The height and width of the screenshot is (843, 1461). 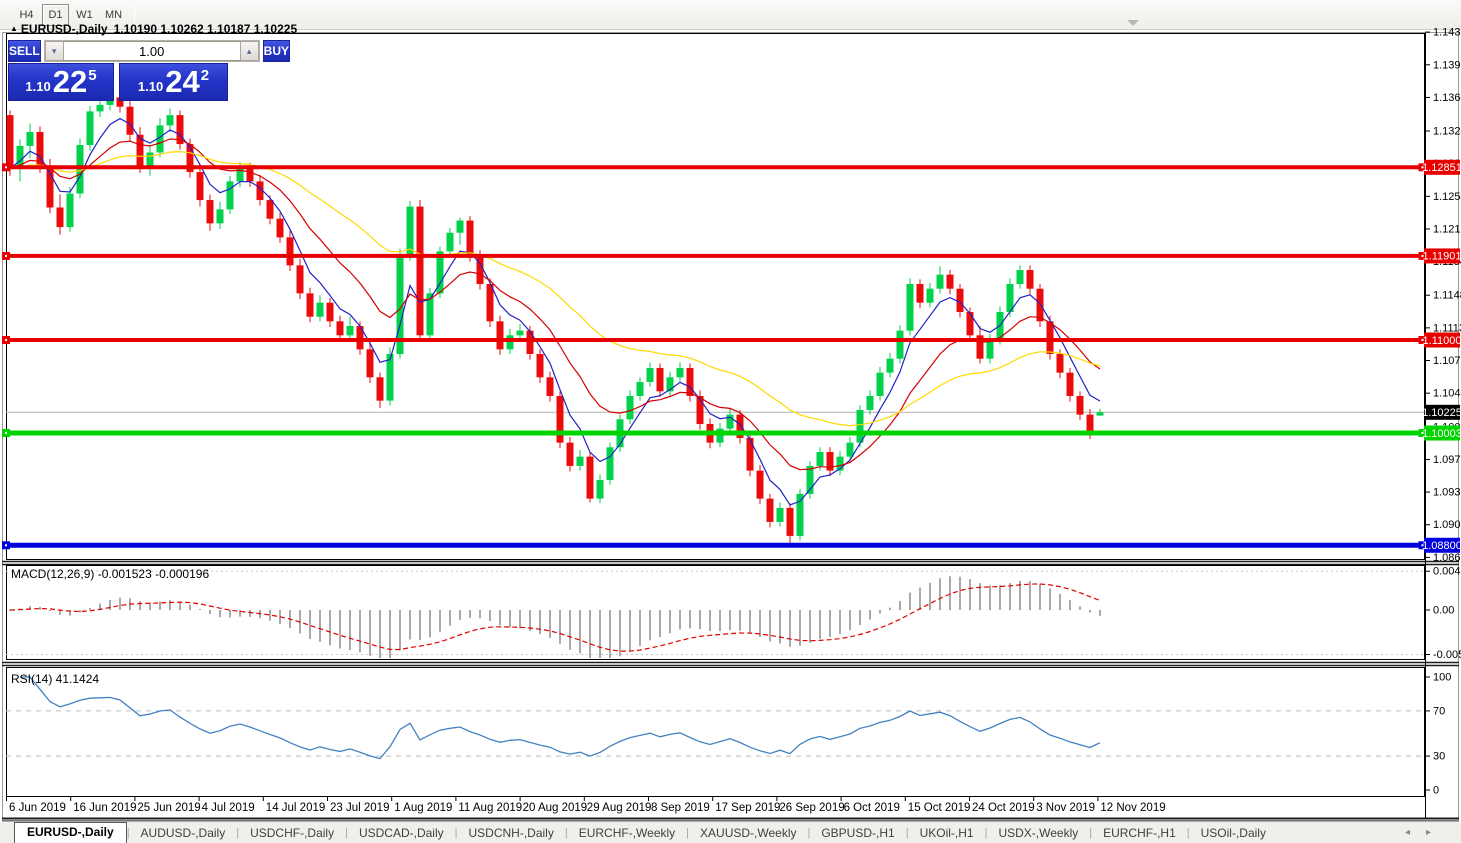 I want to click on price-tick-label: 1.10780, so click(x=1447, y=361).